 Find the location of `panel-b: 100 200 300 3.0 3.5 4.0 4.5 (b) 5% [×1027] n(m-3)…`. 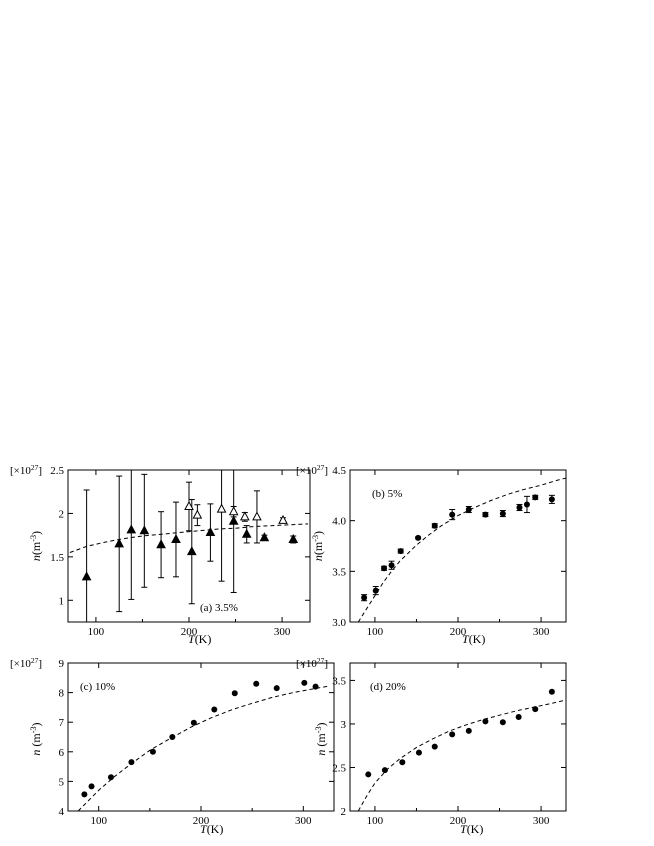

panel-b: 100 200 300 3.0 3.5 4.0 4.5 (b) 5% [×1027] n(m-3)… is located at coordinates (431, 554).